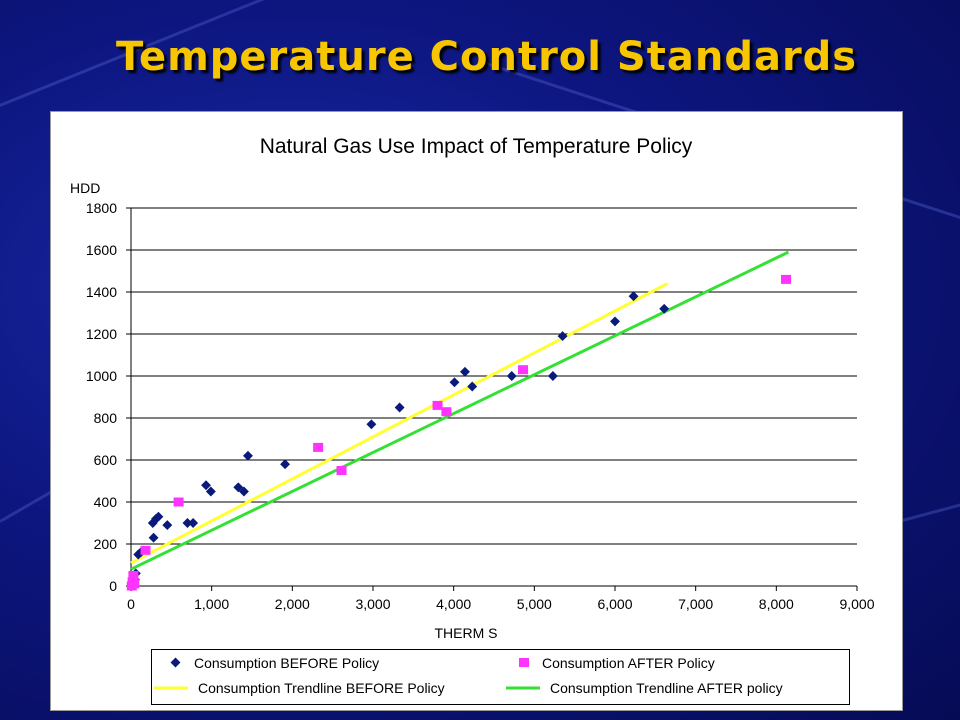 The width and height of the screenshot is (960, 720). I want to click on x-tick-label: 0, so click(131, 604).